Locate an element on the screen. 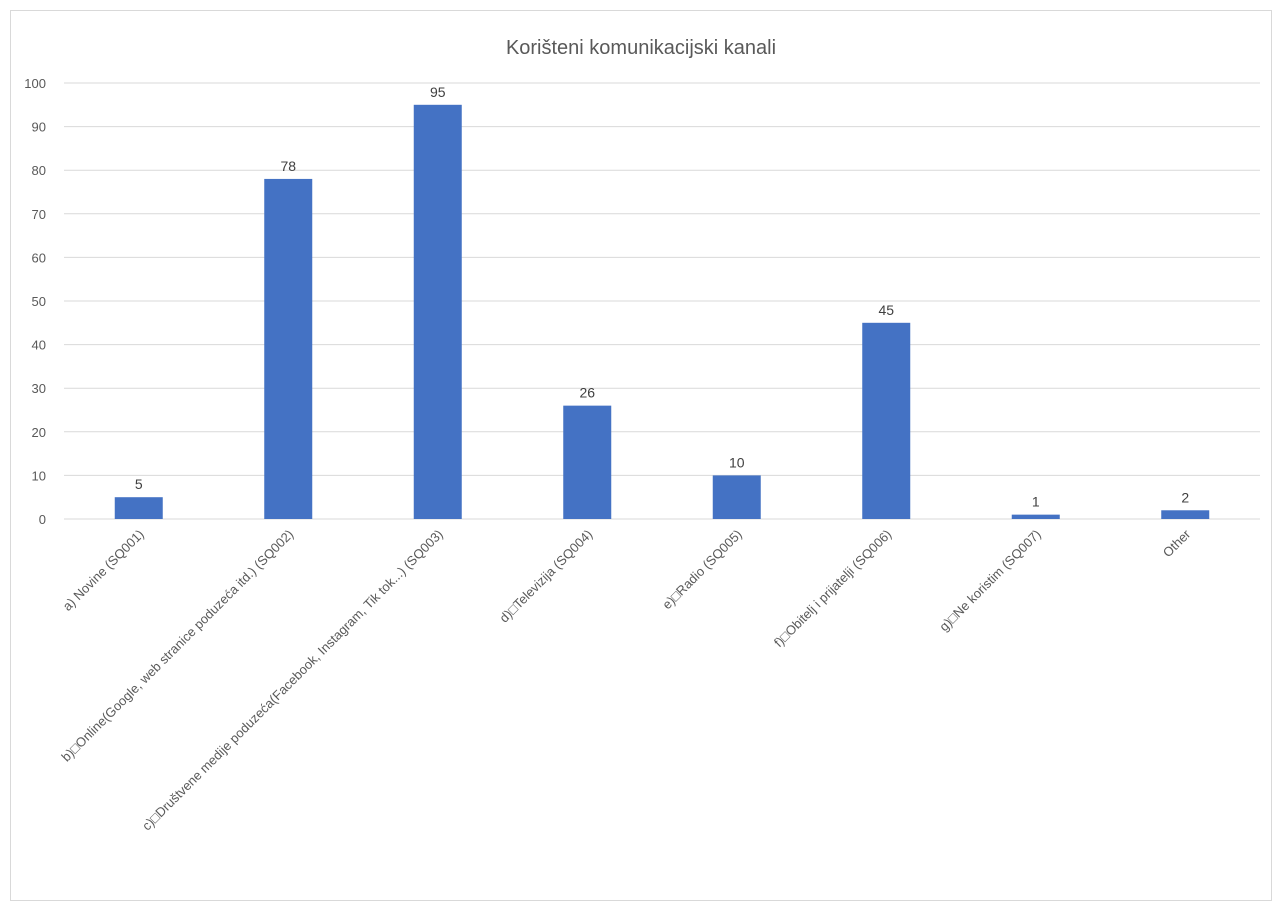  chart-title: Korišteni komunikacijski kanali is located at coordinates (641, 48).